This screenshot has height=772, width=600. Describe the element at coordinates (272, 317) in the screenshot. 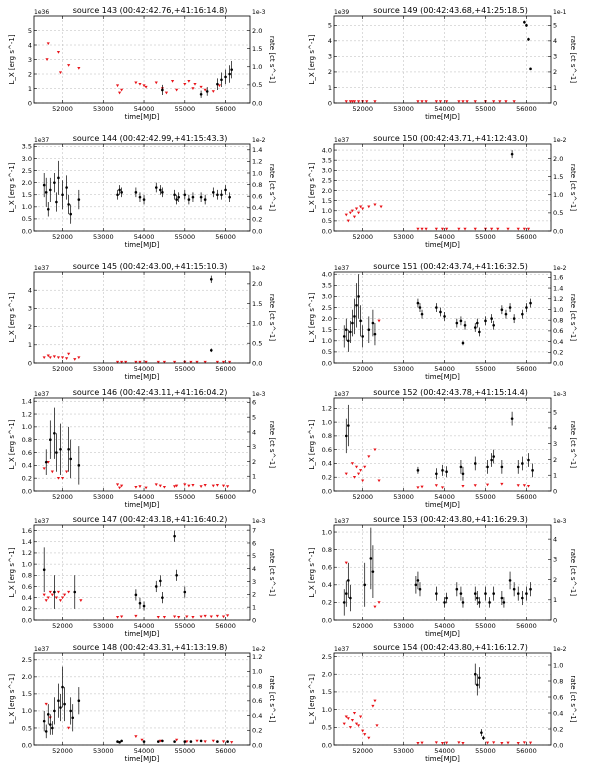

I see `right-y-axis-label: rate [ct s^-1]` at that location.